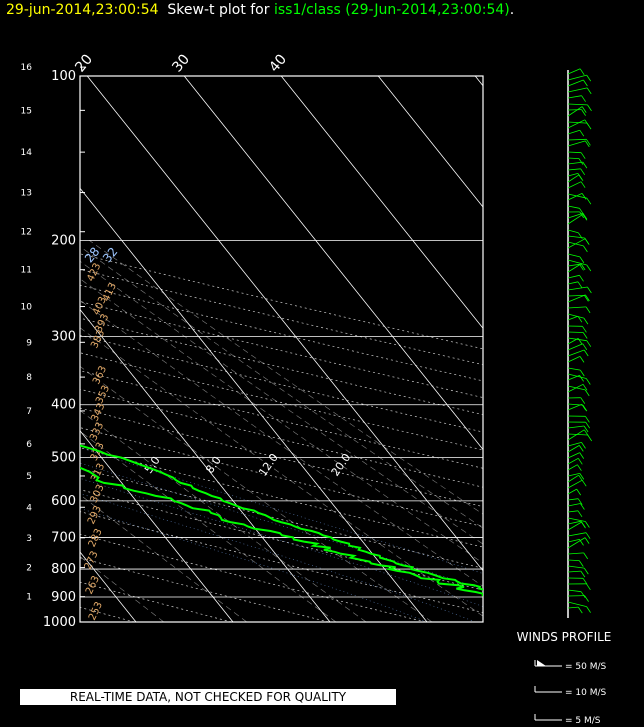 This screenshot has height=727, width=644. I want to click on dewpoint-trace, so click(281, 531).